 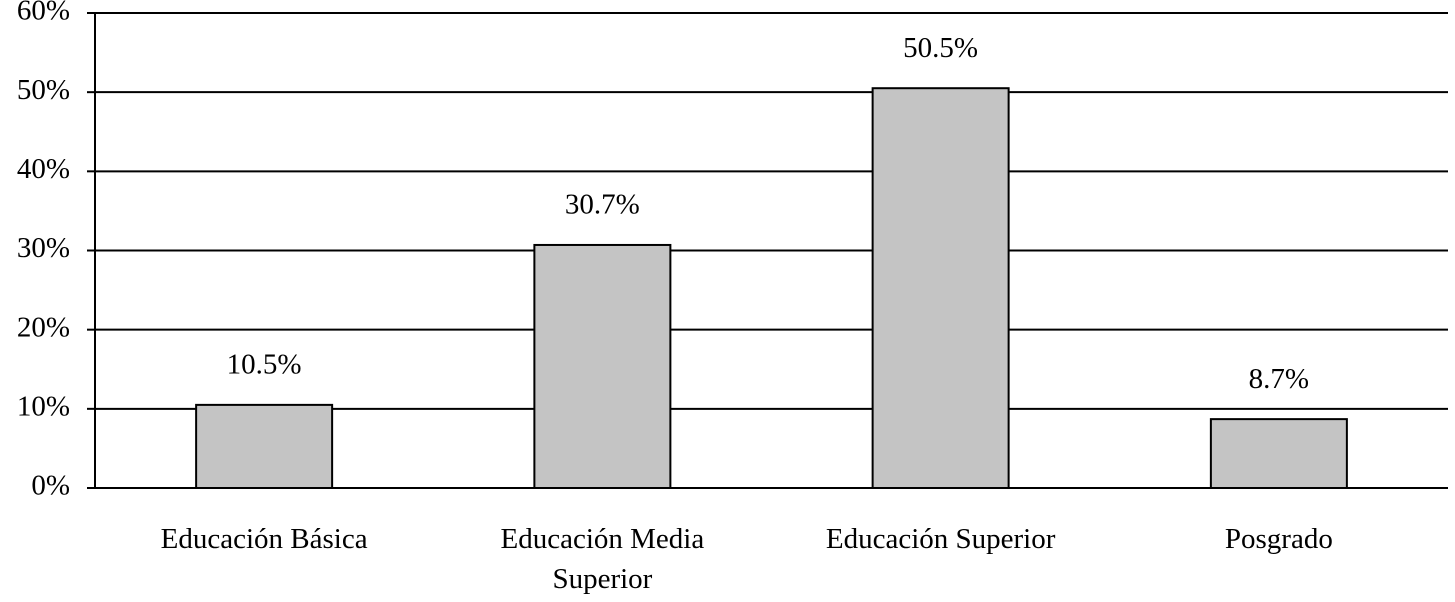 I want to click on y-tick-label: 20%, so click(x=43, y=327).